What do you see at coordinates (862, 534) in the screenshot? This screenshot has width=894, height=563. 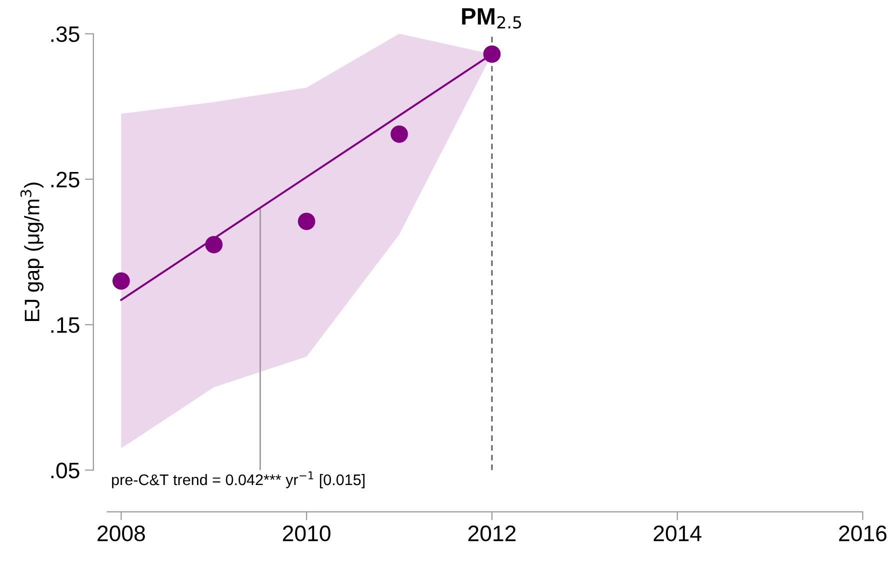 I see `x-tick-label: 2016` at bounding box center [862, 534].